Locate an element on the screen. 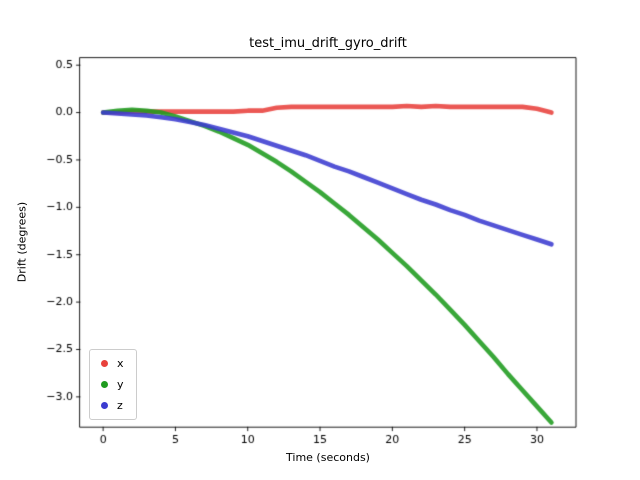  legend-label-x: x is located at coordinates (120, 363).